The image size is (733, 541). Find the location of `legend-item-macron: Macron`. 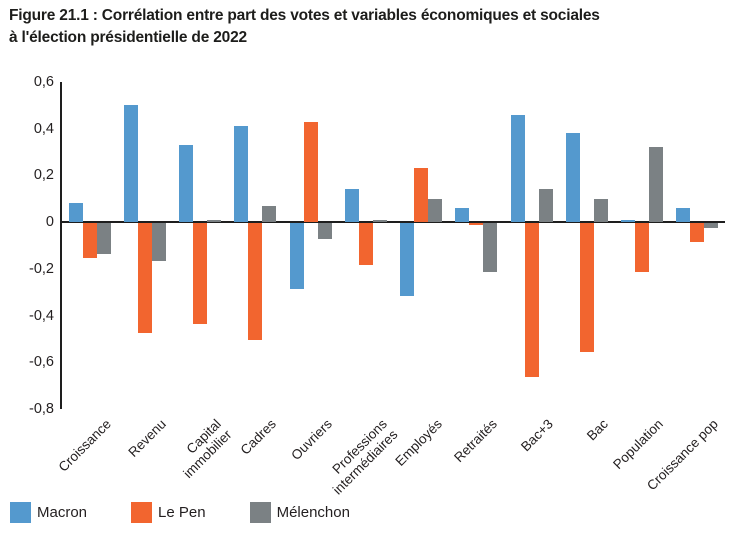

legend-item-macron: Macron is located at coordinates (48, 512).